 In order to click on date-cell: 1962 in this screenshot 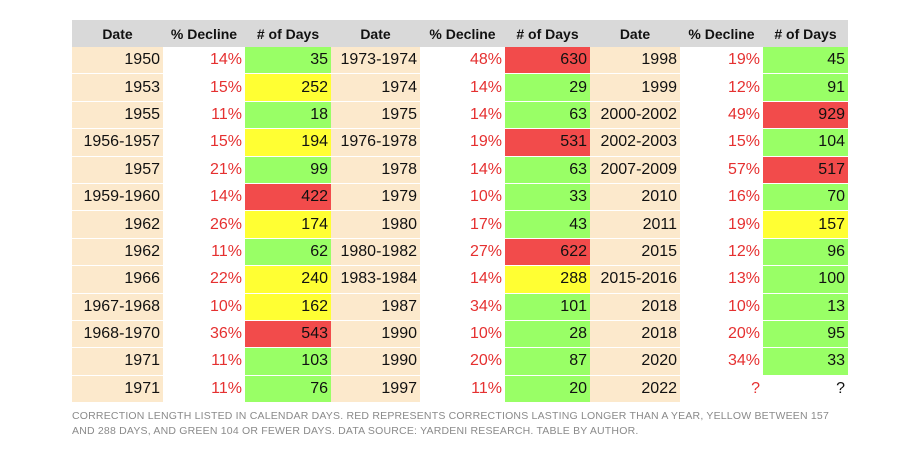, I will do `click(117, 224)`.